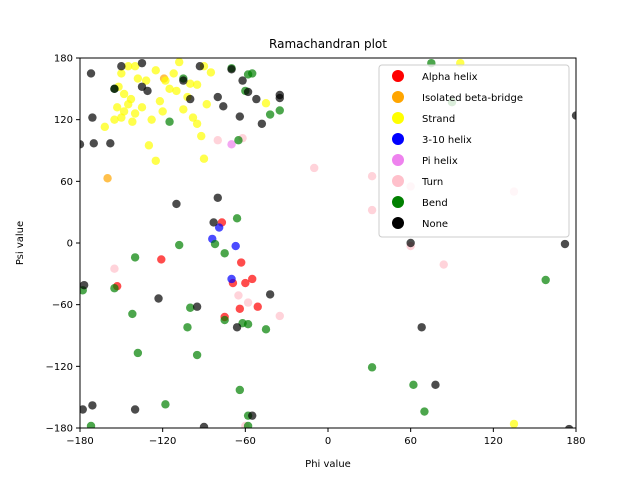 This screenshot has height=480, width=640. What do you see at coordinates (432, 182) in the screenshot?
I see `legend-label: Turn` at bounding box center [432, 182].